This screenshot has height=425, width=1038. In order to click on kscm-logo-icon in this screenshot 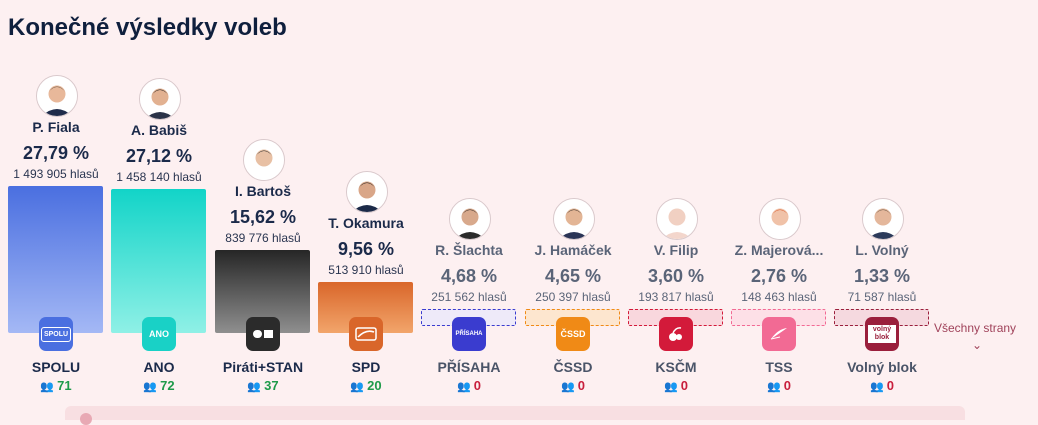, I will do `click(676, 334)`.